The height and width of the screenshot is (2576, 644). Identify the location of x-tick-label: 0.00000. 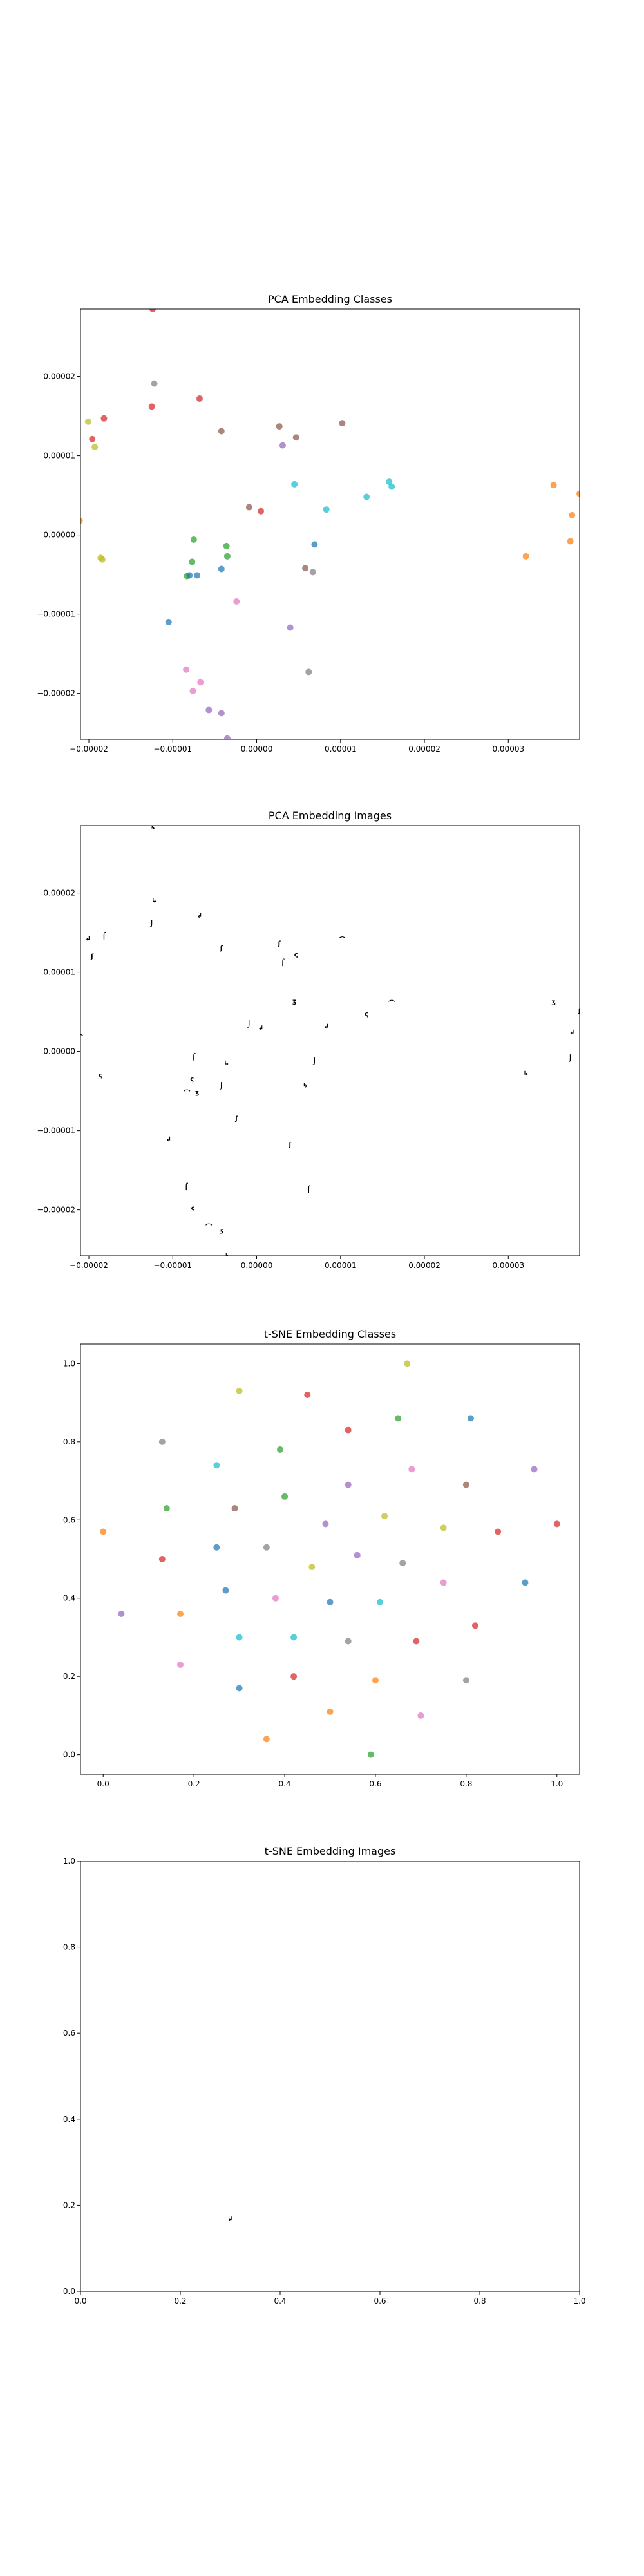
(257, 1265).